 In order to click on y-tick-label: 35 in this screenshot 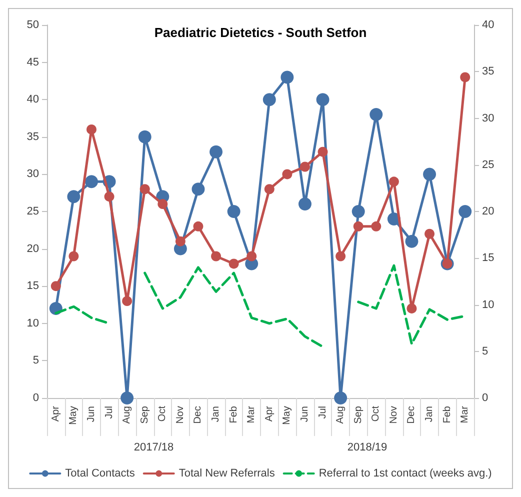, I will do `click(32, 136)`.